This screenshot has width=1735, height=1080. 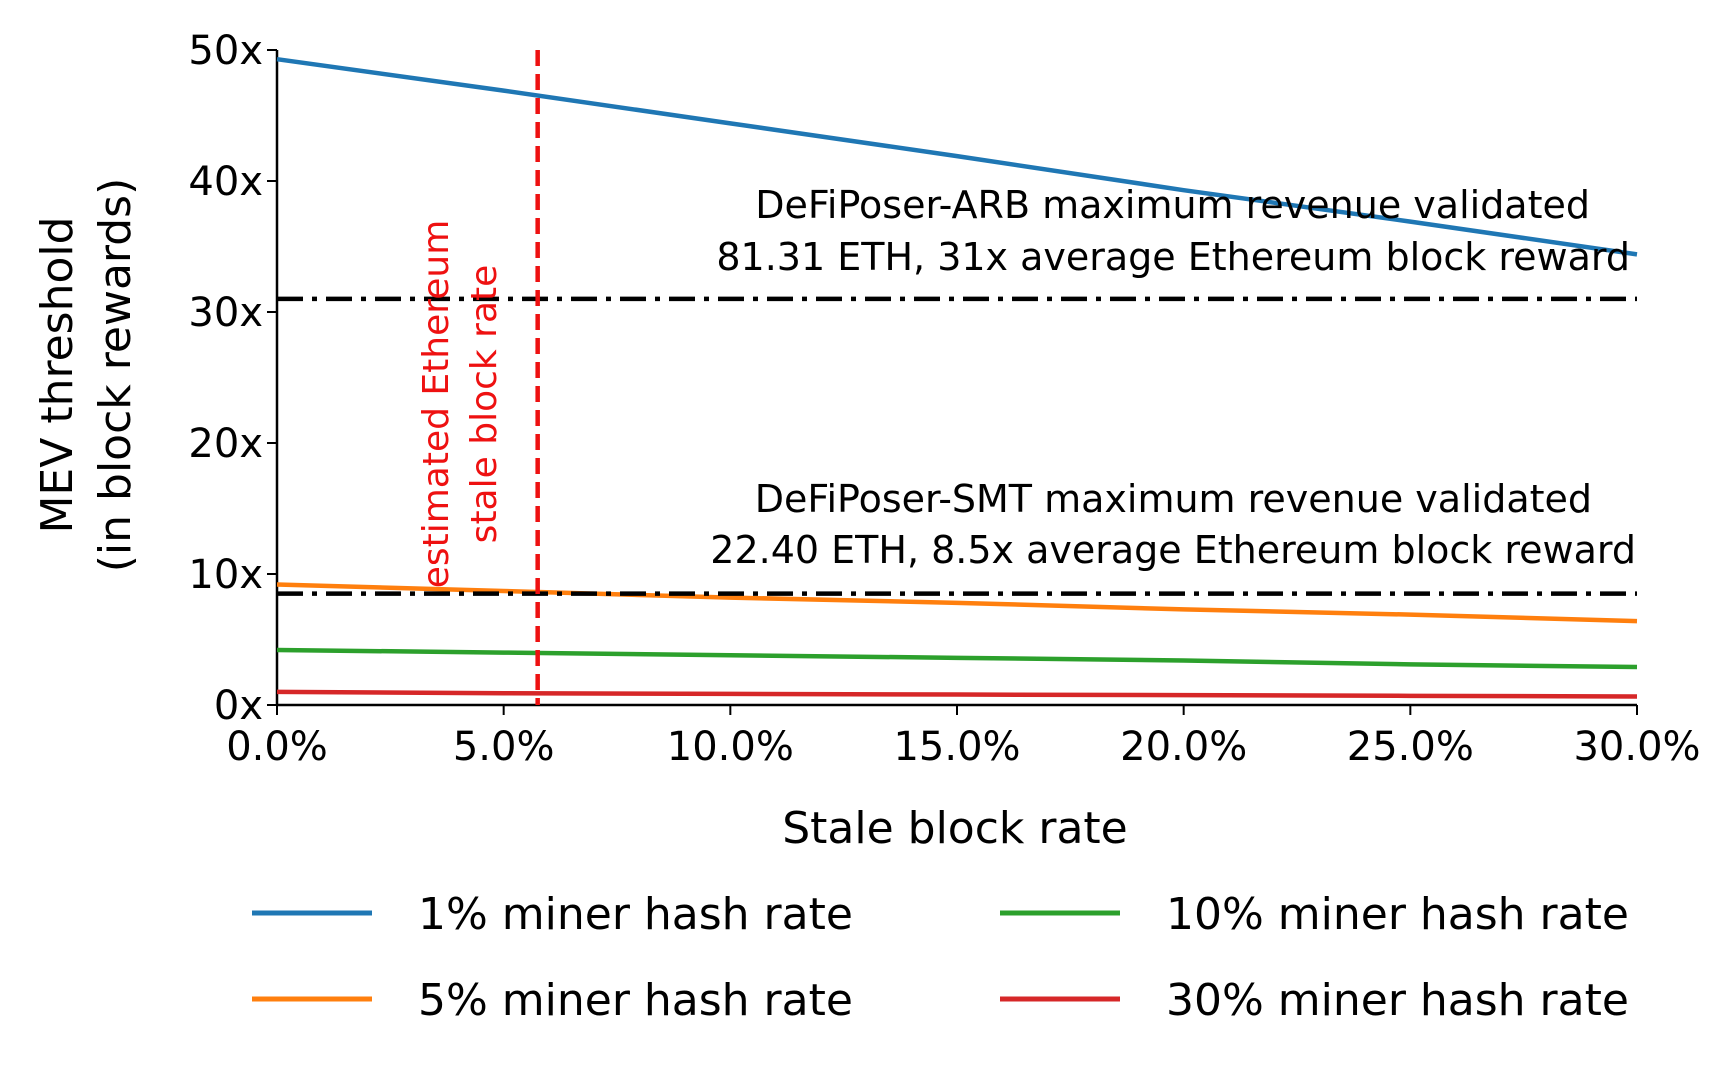 I want to click on legend-label-10pct: 10% miner hash rate, so click(x=1397, y=914).